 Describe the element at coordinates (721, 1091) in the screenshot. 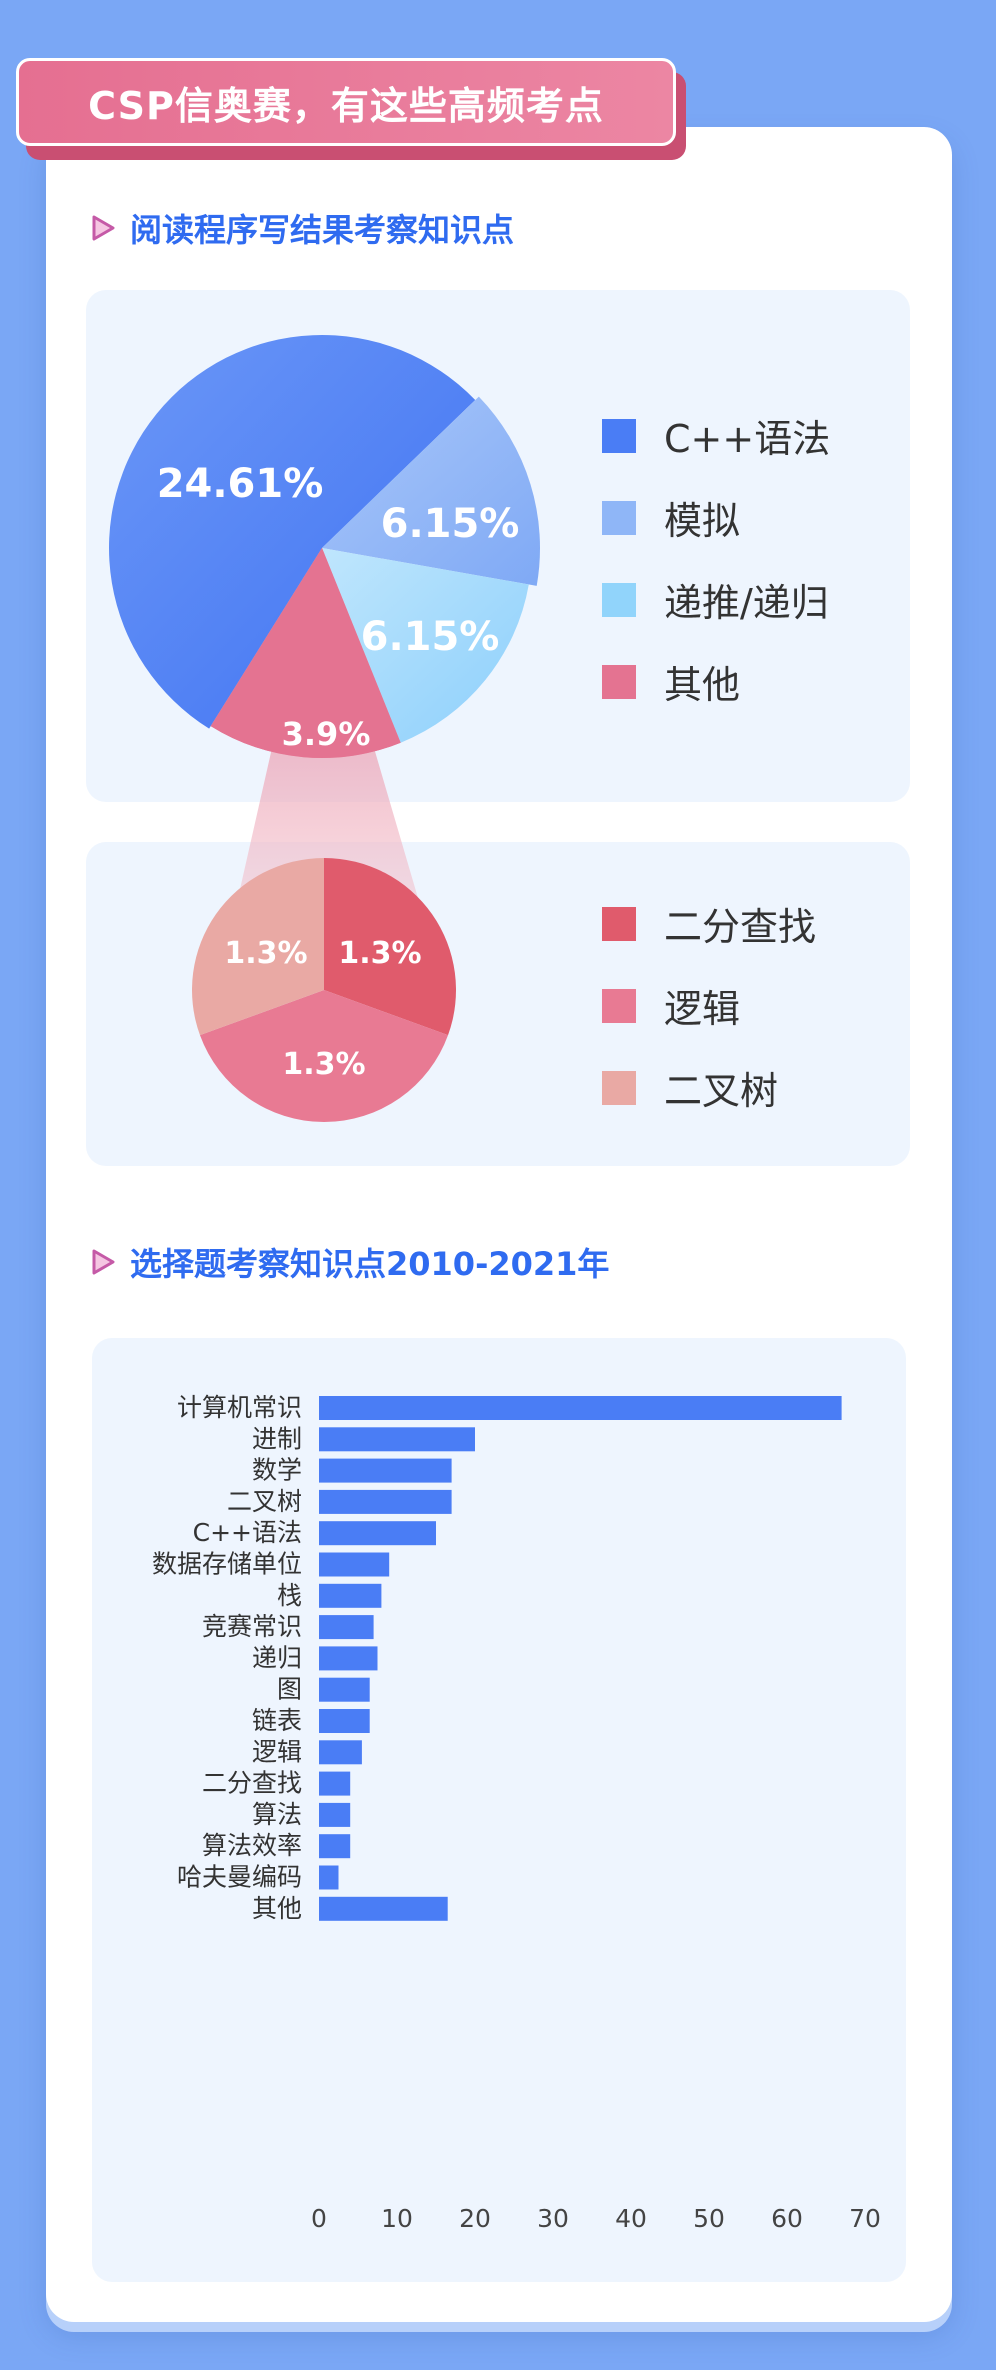

I see `legend-label: 二叉树` at that location.